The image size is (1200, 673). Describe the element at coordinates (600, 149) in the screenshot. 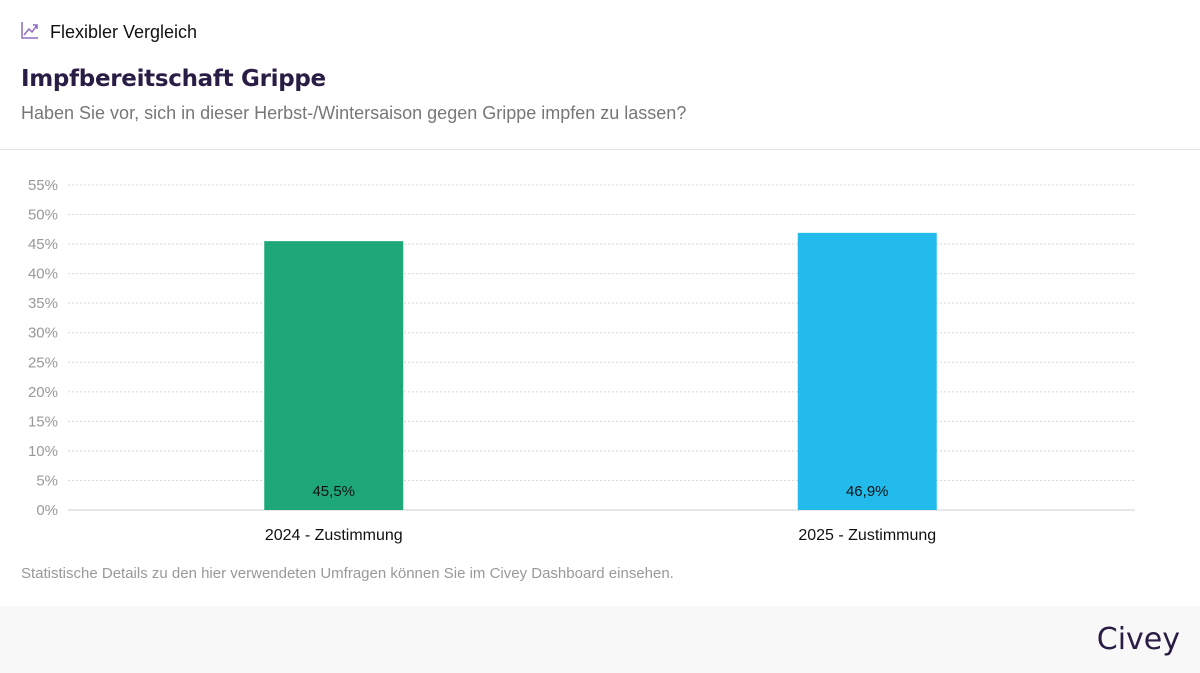

I see `divider` at that location.